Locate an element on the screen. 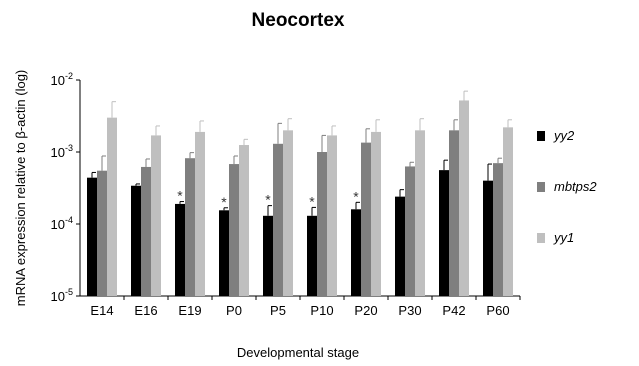 The height and width of the screenshot is (366, 639). x-tick-label: P30 is located at coordinates (409, 310).